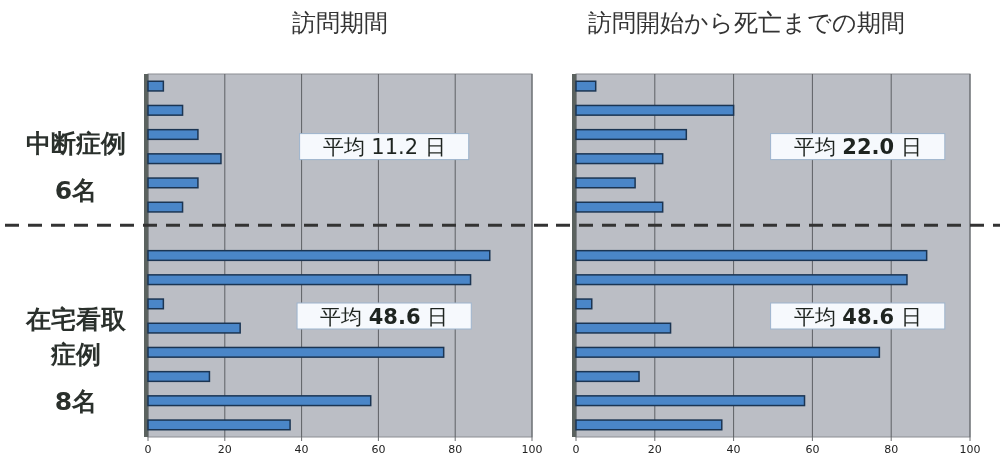  What do you see at coordinates (746, 23) in the screenshot?
I see `chart-title: 訪問開始から死亡までの期間` at bounding box center [746, 23].